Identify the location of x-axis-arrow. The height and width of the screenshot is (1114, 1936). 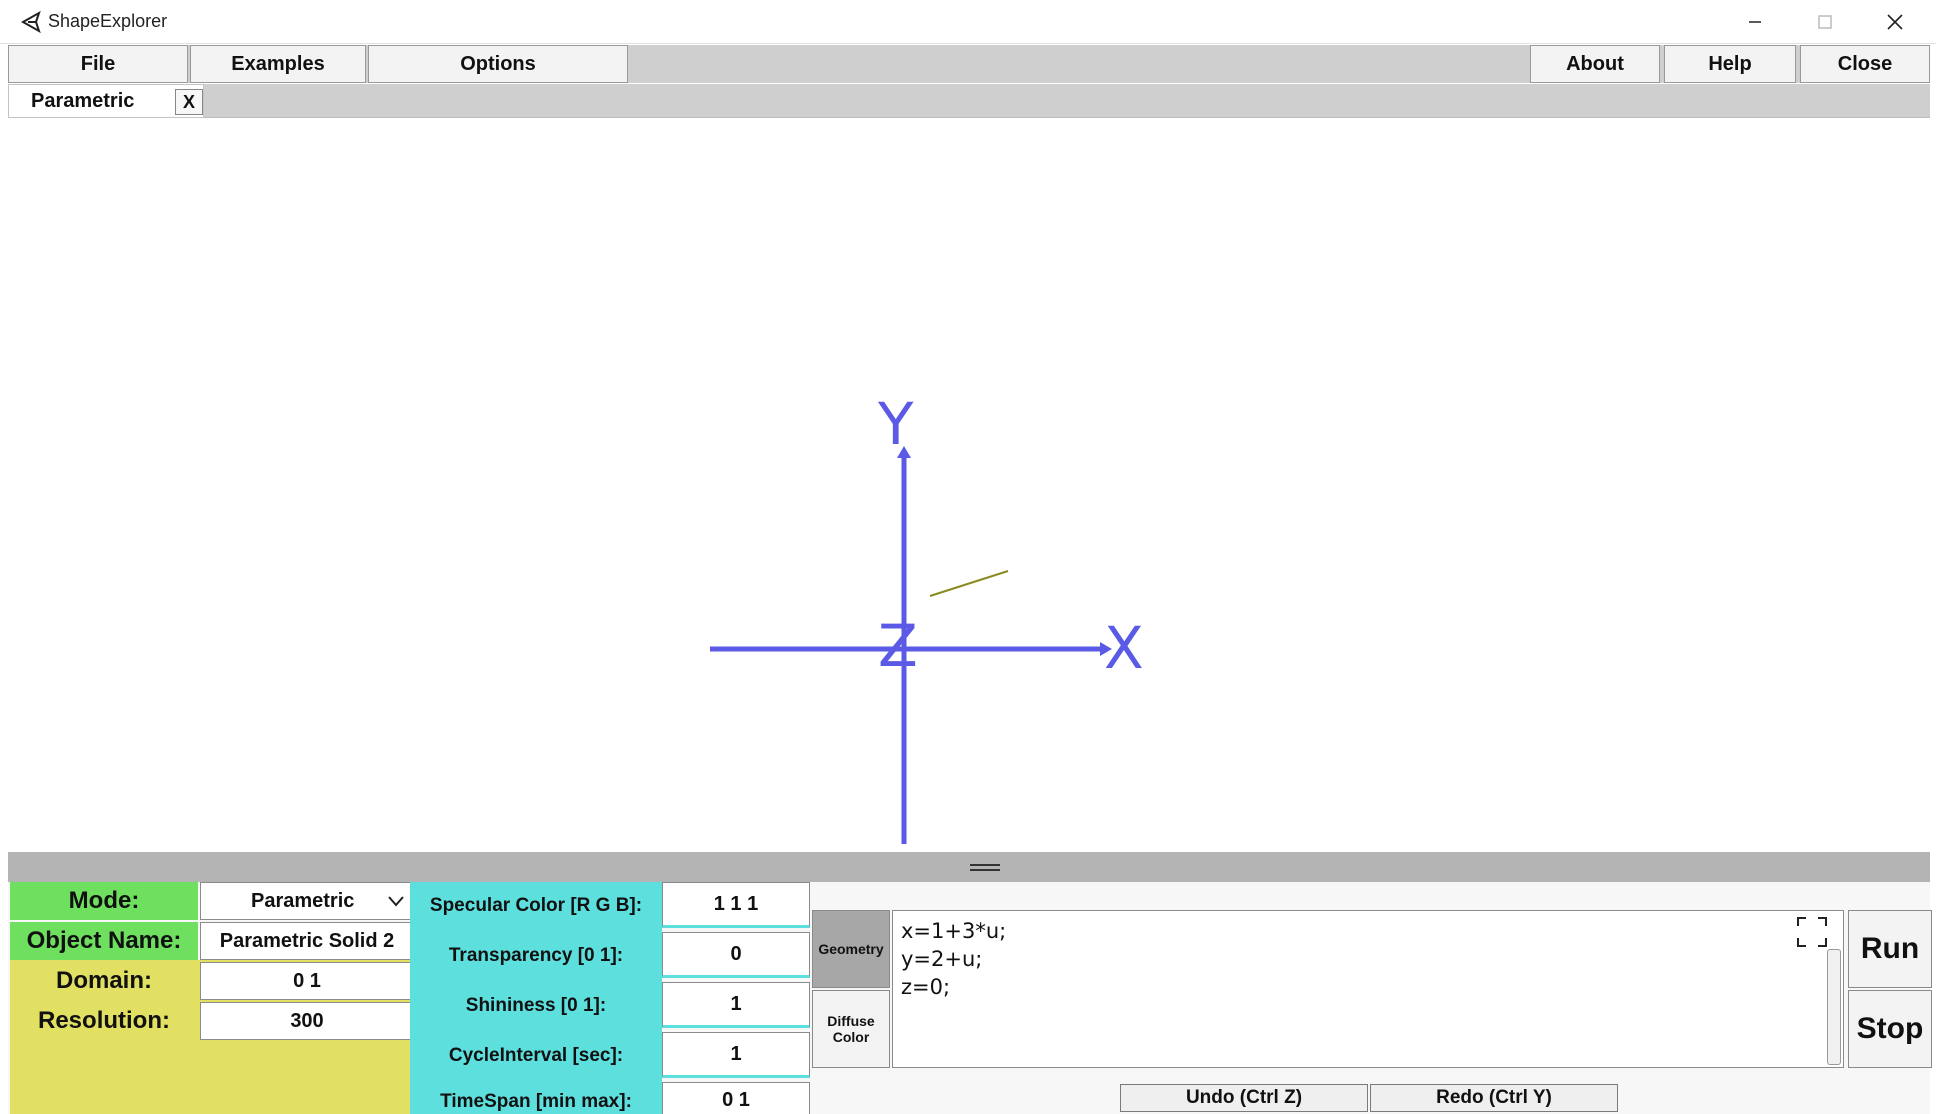
(1106, 649).